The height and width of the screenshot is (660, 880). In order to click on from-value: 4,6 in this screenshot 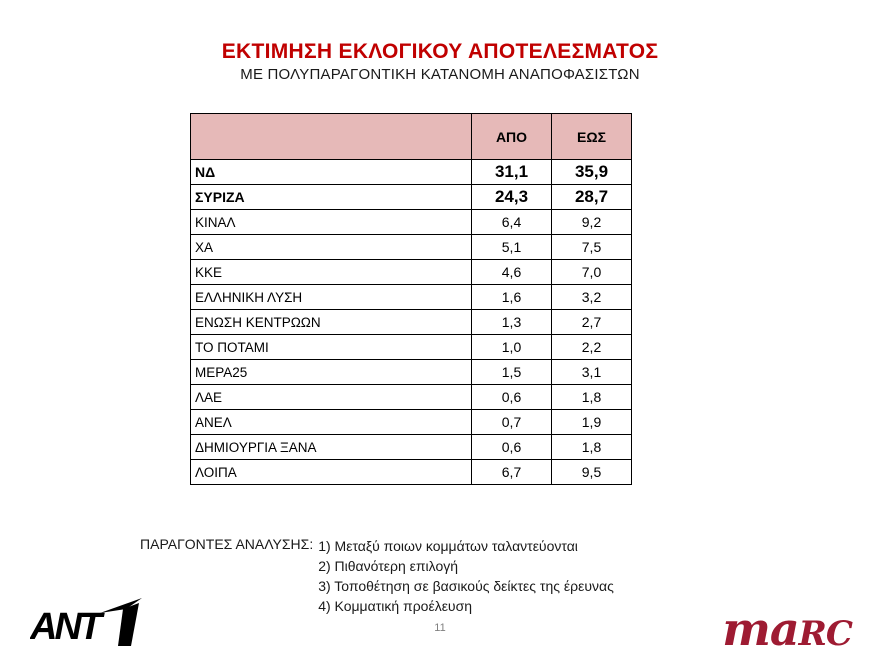, I will do `click(511, 272)`.